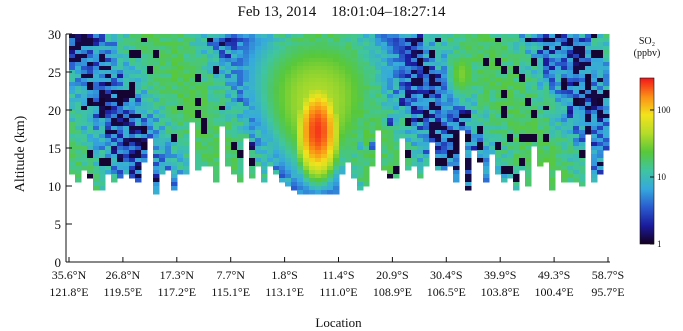 This screenshot has height=331, width=683. I want to click on y-tick-label: 5, so click(58, 224).